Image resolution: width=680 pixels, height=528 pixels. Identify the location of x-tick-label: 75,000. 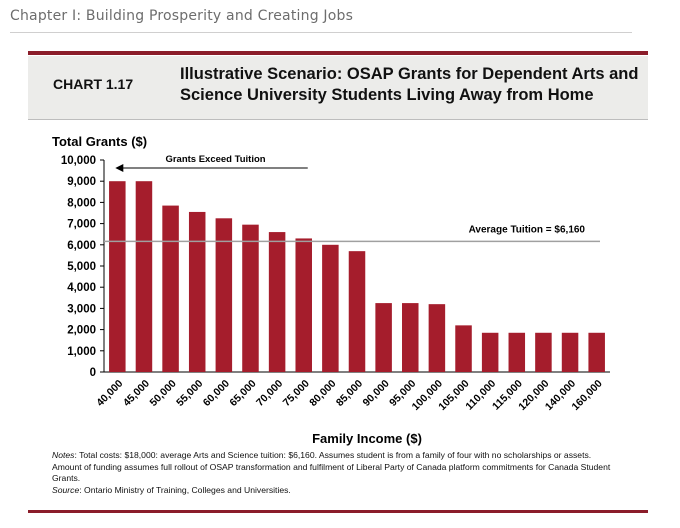
(296, 393).